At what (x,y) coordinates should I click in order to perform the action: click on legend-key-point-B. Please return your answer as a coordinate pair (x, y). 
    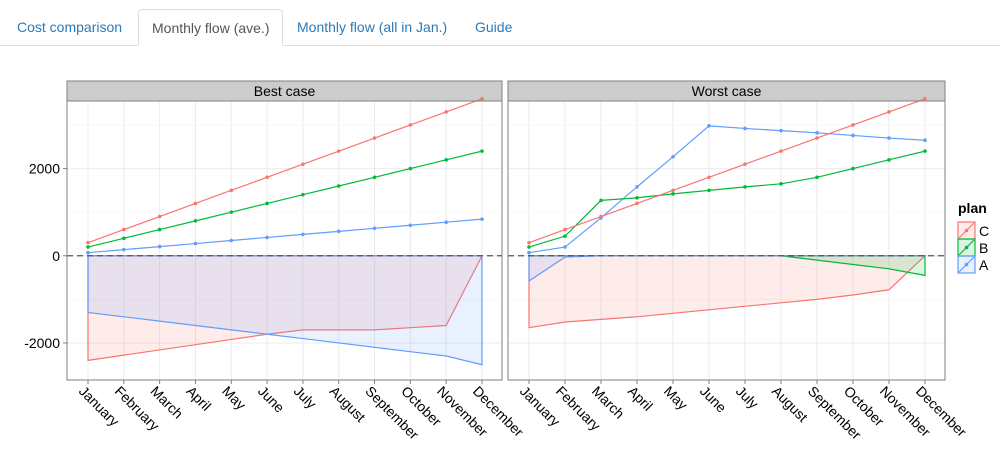
    Looking at the image, I should click on (966, 247).